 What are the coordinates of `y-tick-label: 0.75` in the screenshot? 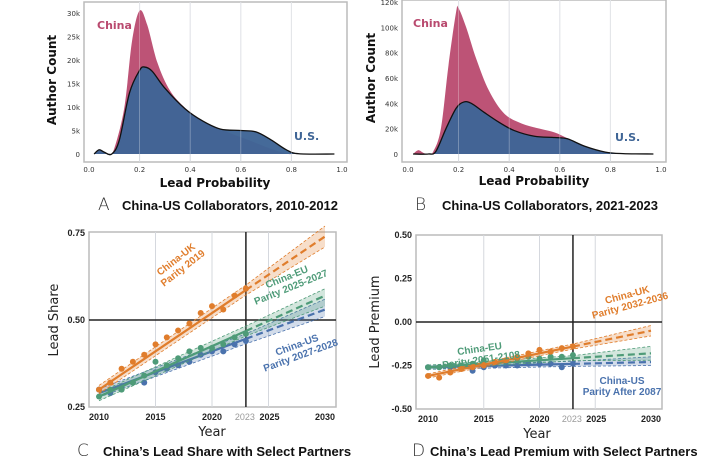 It's located at (76, 233).